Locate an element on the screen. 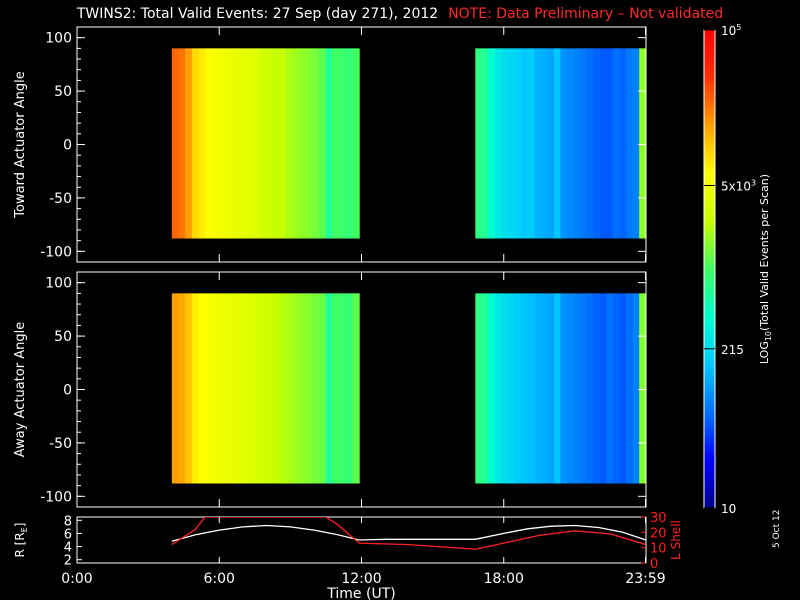 The width and height of the screenshot is (800, 600). ytick-label-top-0: 100 is located at coordinates (58, 39).